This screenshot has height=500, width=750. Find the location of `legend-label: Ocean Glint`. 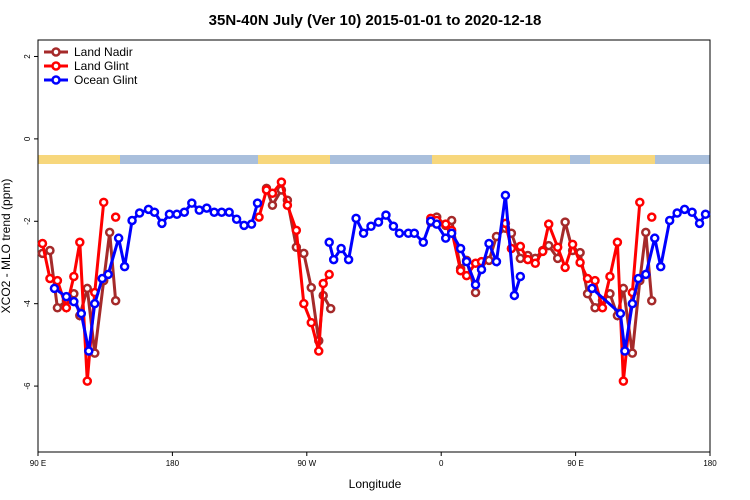

legend-label: Ocean Glint is located at coordinates (106, 80).